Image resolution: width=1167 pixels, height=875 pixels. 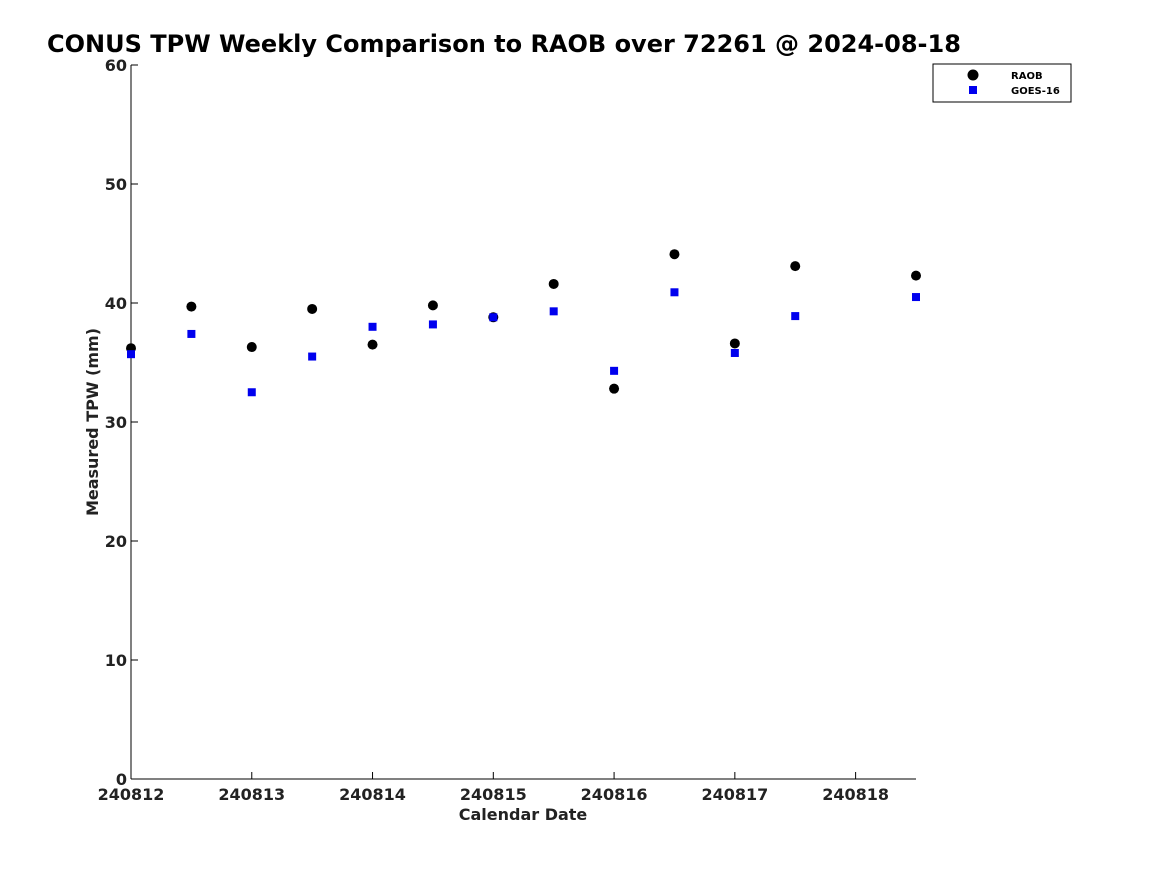 What do you see at coordinates (116, 184) in the screenshot?
I see `y-tick-label: 50` at bounding box center [116, 184].